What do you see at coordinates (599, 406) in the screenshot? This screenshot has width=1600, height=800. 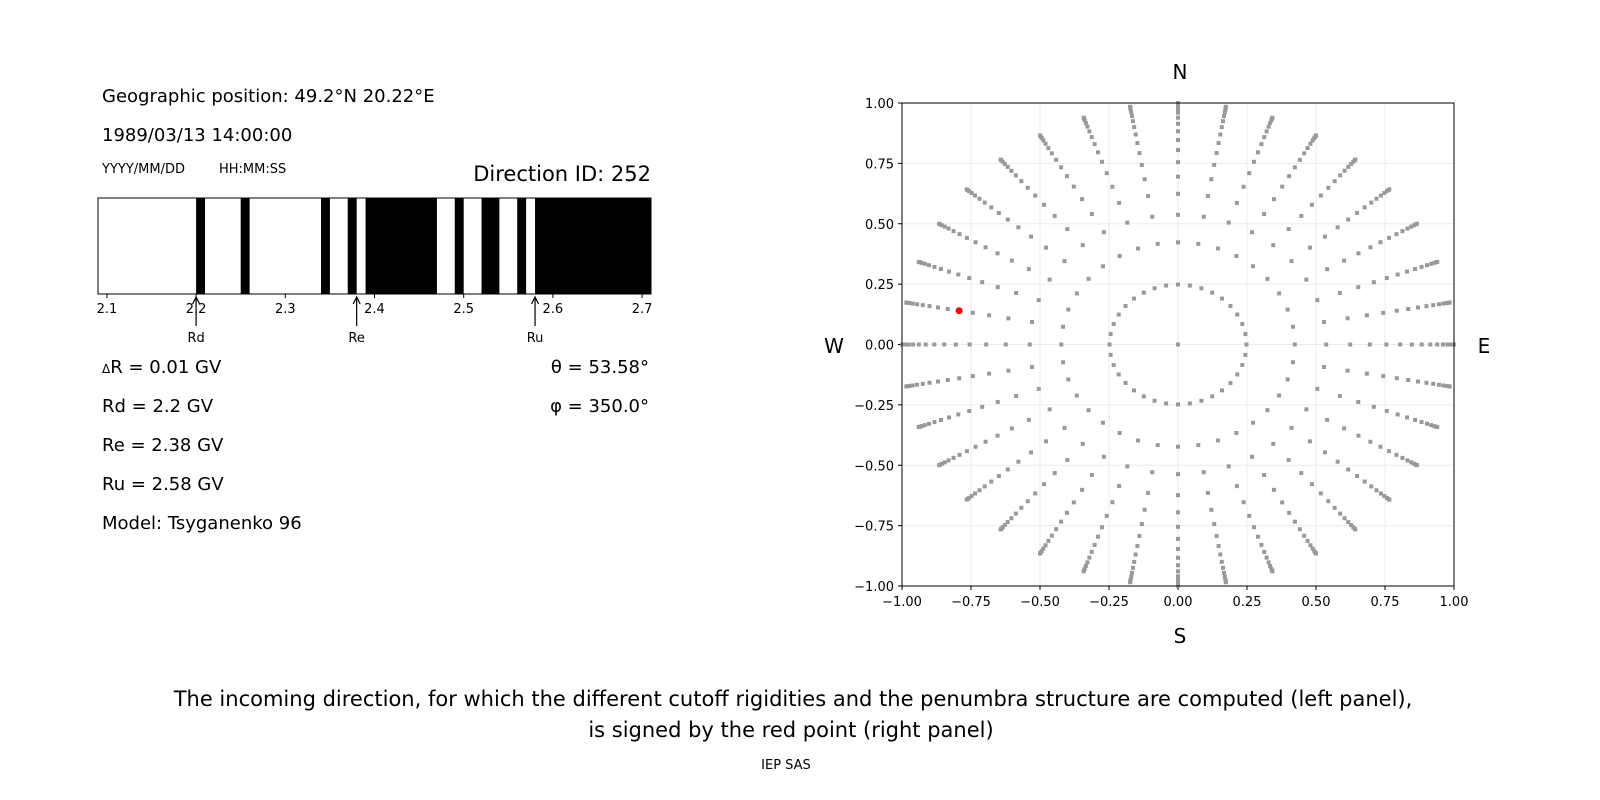 I see `phi-value: φ = 350.0°` at bounding box center [599, 406].